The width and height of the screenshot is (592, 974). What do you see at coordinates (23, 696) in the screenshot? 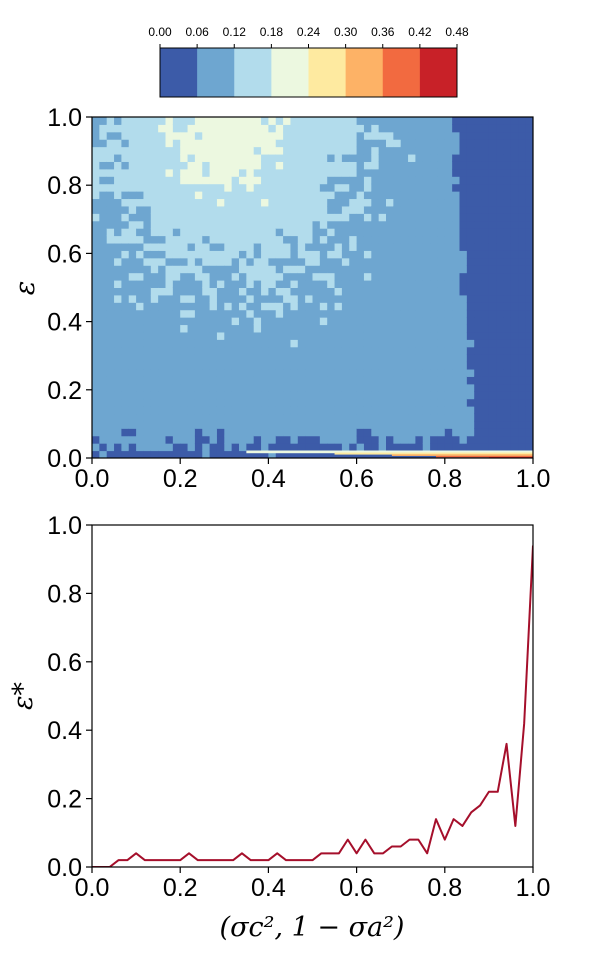
I see `line-ylabel: ε*` at bounding box center [23, 696].